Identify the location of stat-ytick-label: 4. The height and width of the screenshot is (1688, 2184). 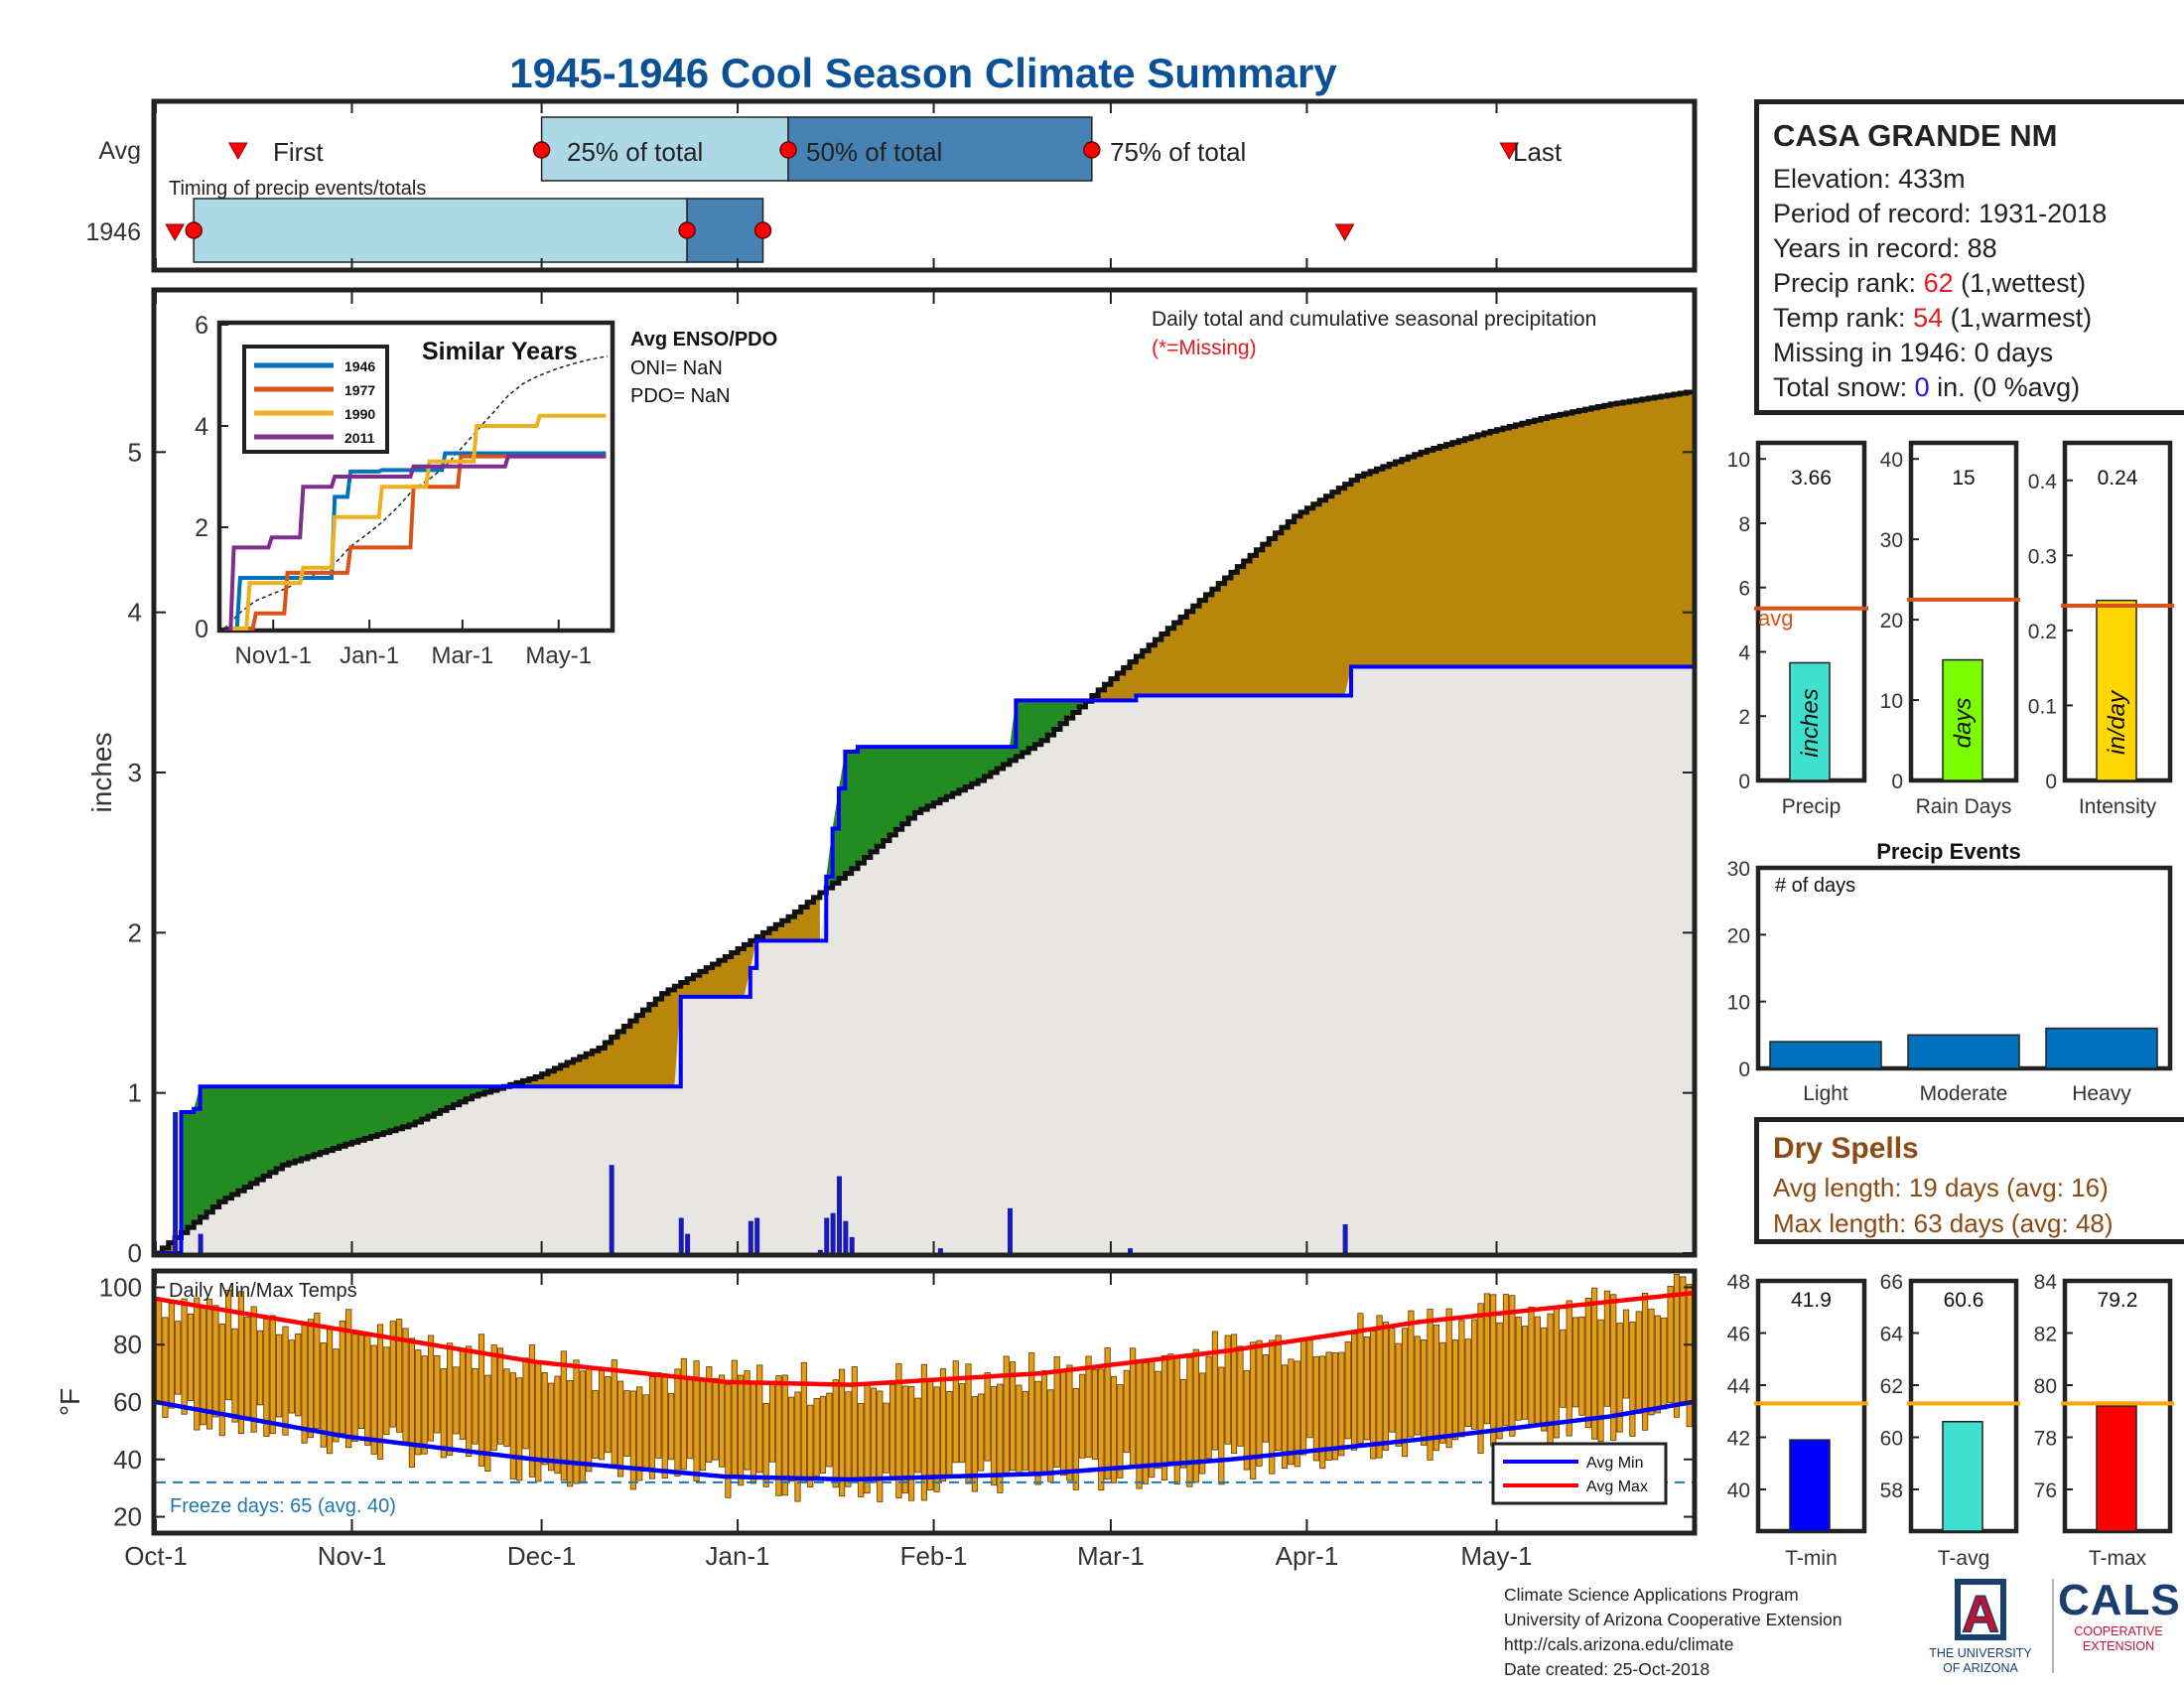
(1744, 652).